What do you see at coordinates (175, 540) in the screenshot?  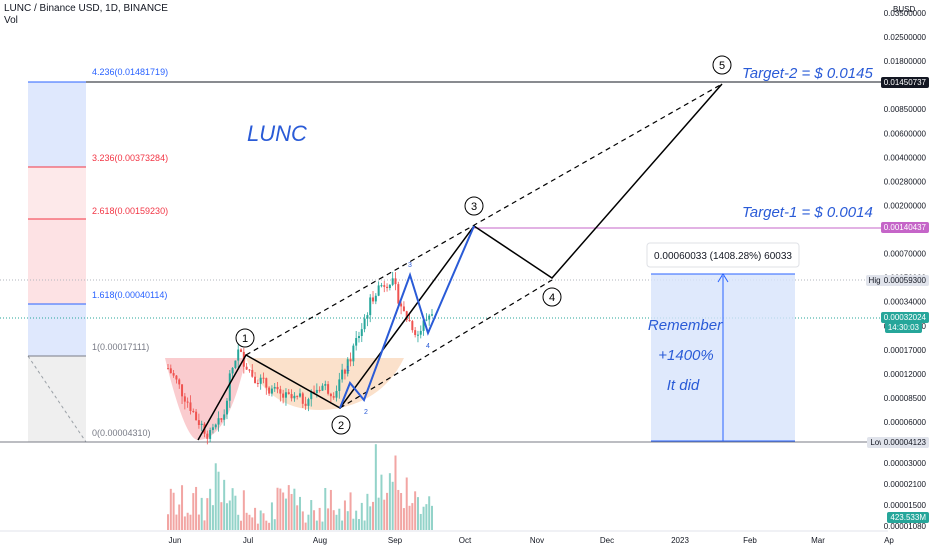 I see `time-tick: Jun` at bounding box center [175, 540].